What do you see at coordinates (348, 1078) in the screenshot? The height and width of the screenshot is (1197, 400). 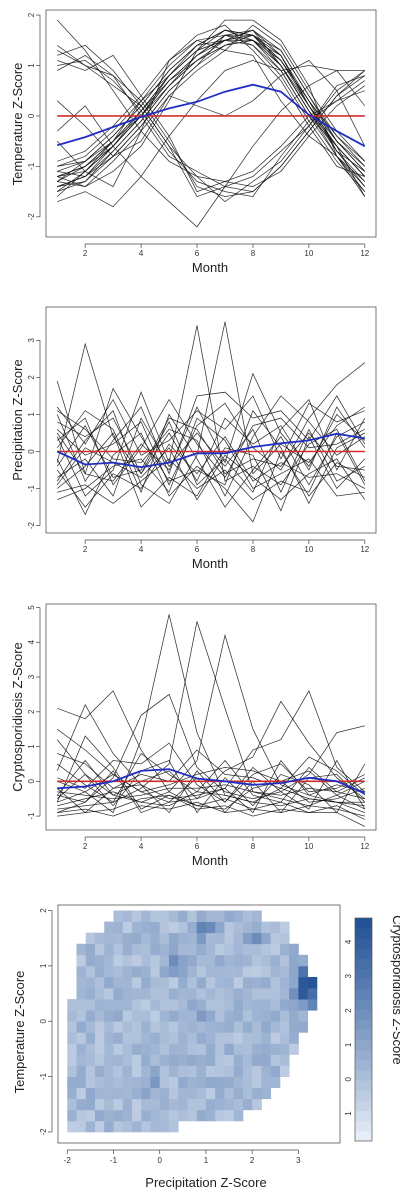 I see `colorbar-tick-label: 0` at bounding box center [348, 1078].